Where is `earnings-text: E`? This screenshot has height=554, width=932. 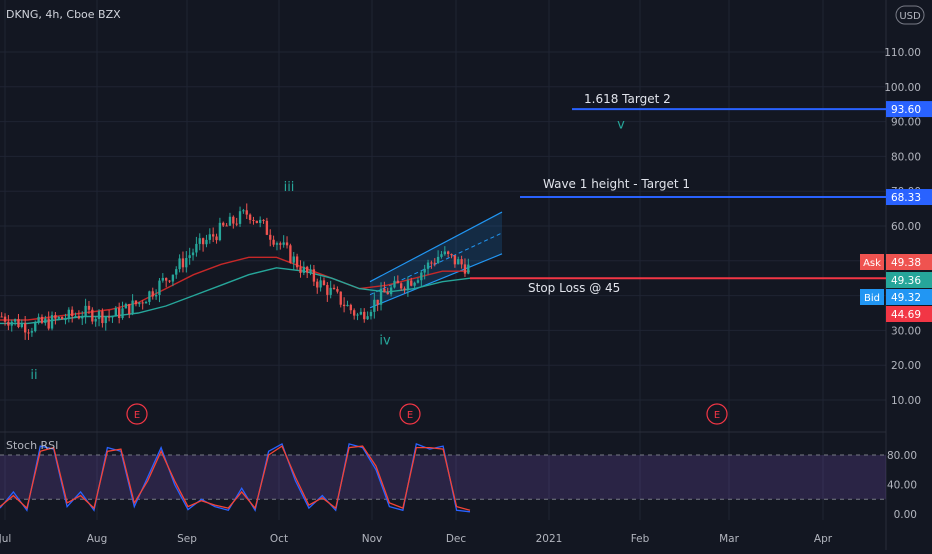 earnings-text: E is located at coordinates (717, 415).